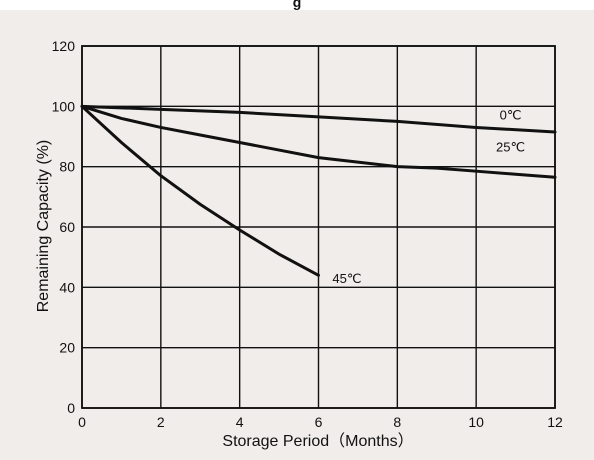 The height and width of the screenshot is (460, 594). What do you see at coordinates (67, 167) in the screenshot?
I see `y-tick-label: 80` at bounding box center [67, 167].